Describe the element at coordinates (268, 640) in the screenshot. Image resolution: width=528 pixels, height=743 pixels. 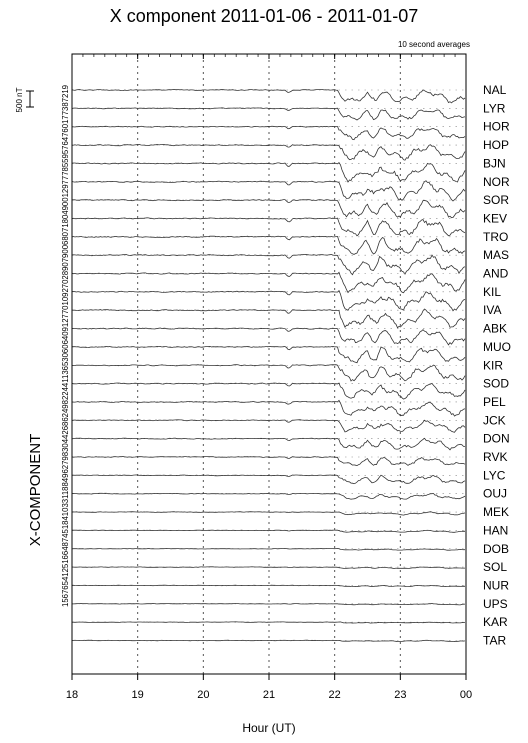
I see `trace-tar` at that location.